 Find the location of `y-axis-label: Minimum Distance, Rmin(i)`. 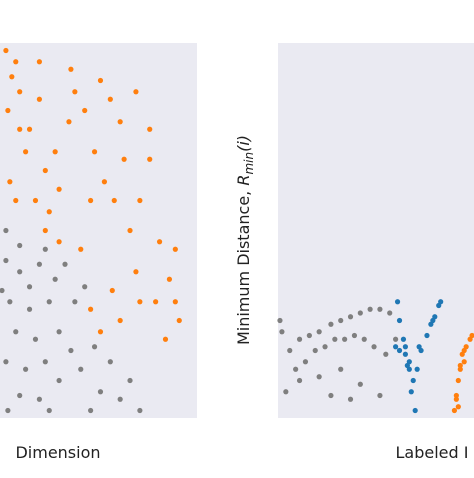

y-axis-label: Minimum Distance, Rmin(i) is located at coordinates (245, 240).